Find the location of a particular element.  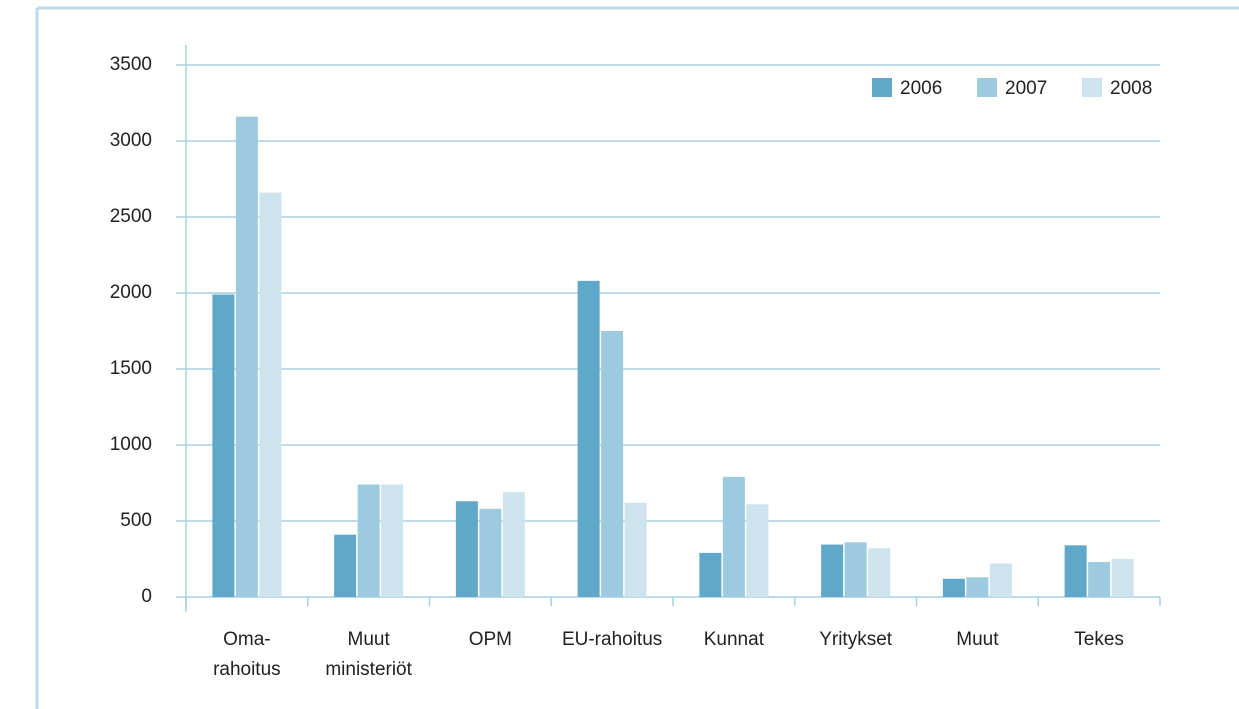

x-tick-label-line: Yritykset is located at coordinates (856, 639).